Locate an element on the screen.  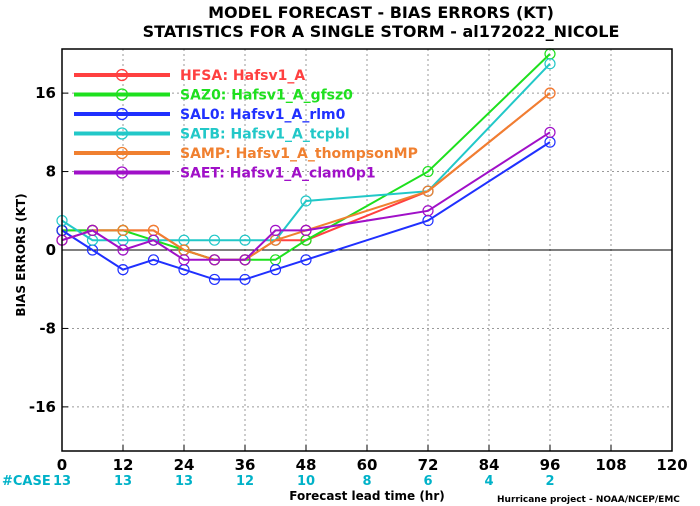
legend-item-hfsa: HFSA: Hafsv1_A is located at coordinates (189, 76).